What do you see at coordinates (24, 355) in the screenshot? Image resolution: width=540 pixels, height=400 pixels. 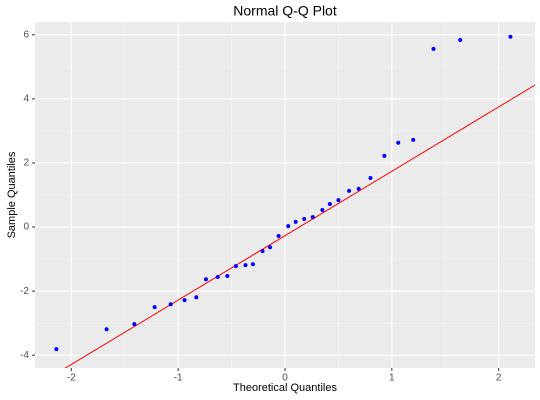 I see `y-tick-label: -4` at bounding box center [24, 355].